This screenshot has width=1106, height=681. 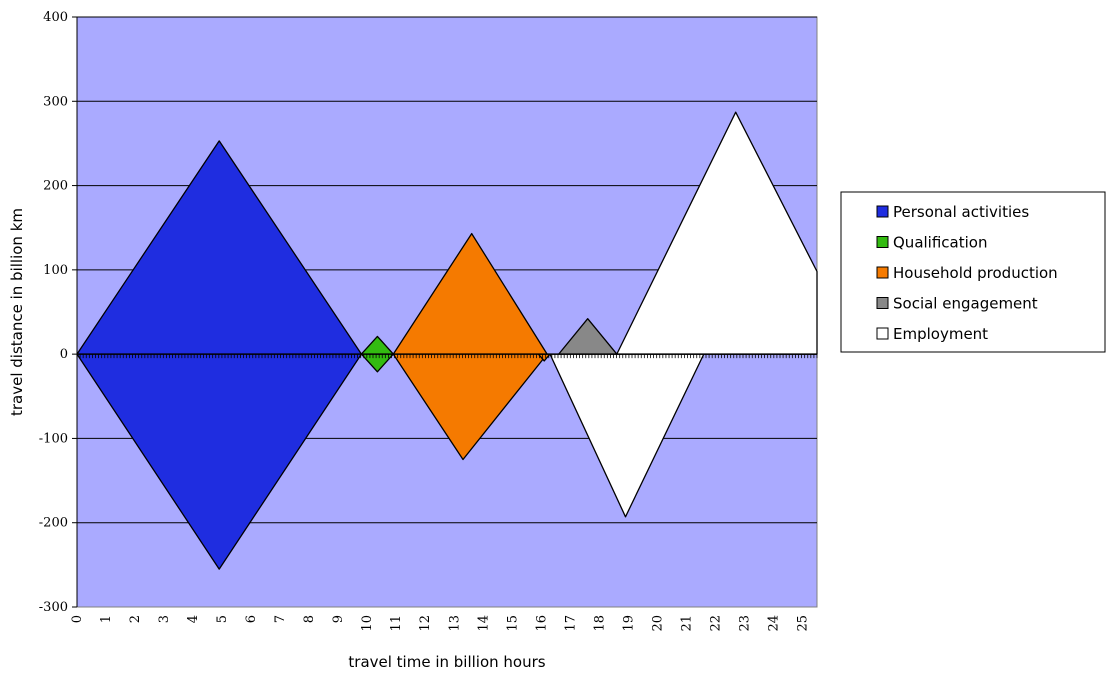 What do you see at coordinates (657, 623) in the screenshot?
I see `x-tick-label: 20` at bounding box center [657, 623].